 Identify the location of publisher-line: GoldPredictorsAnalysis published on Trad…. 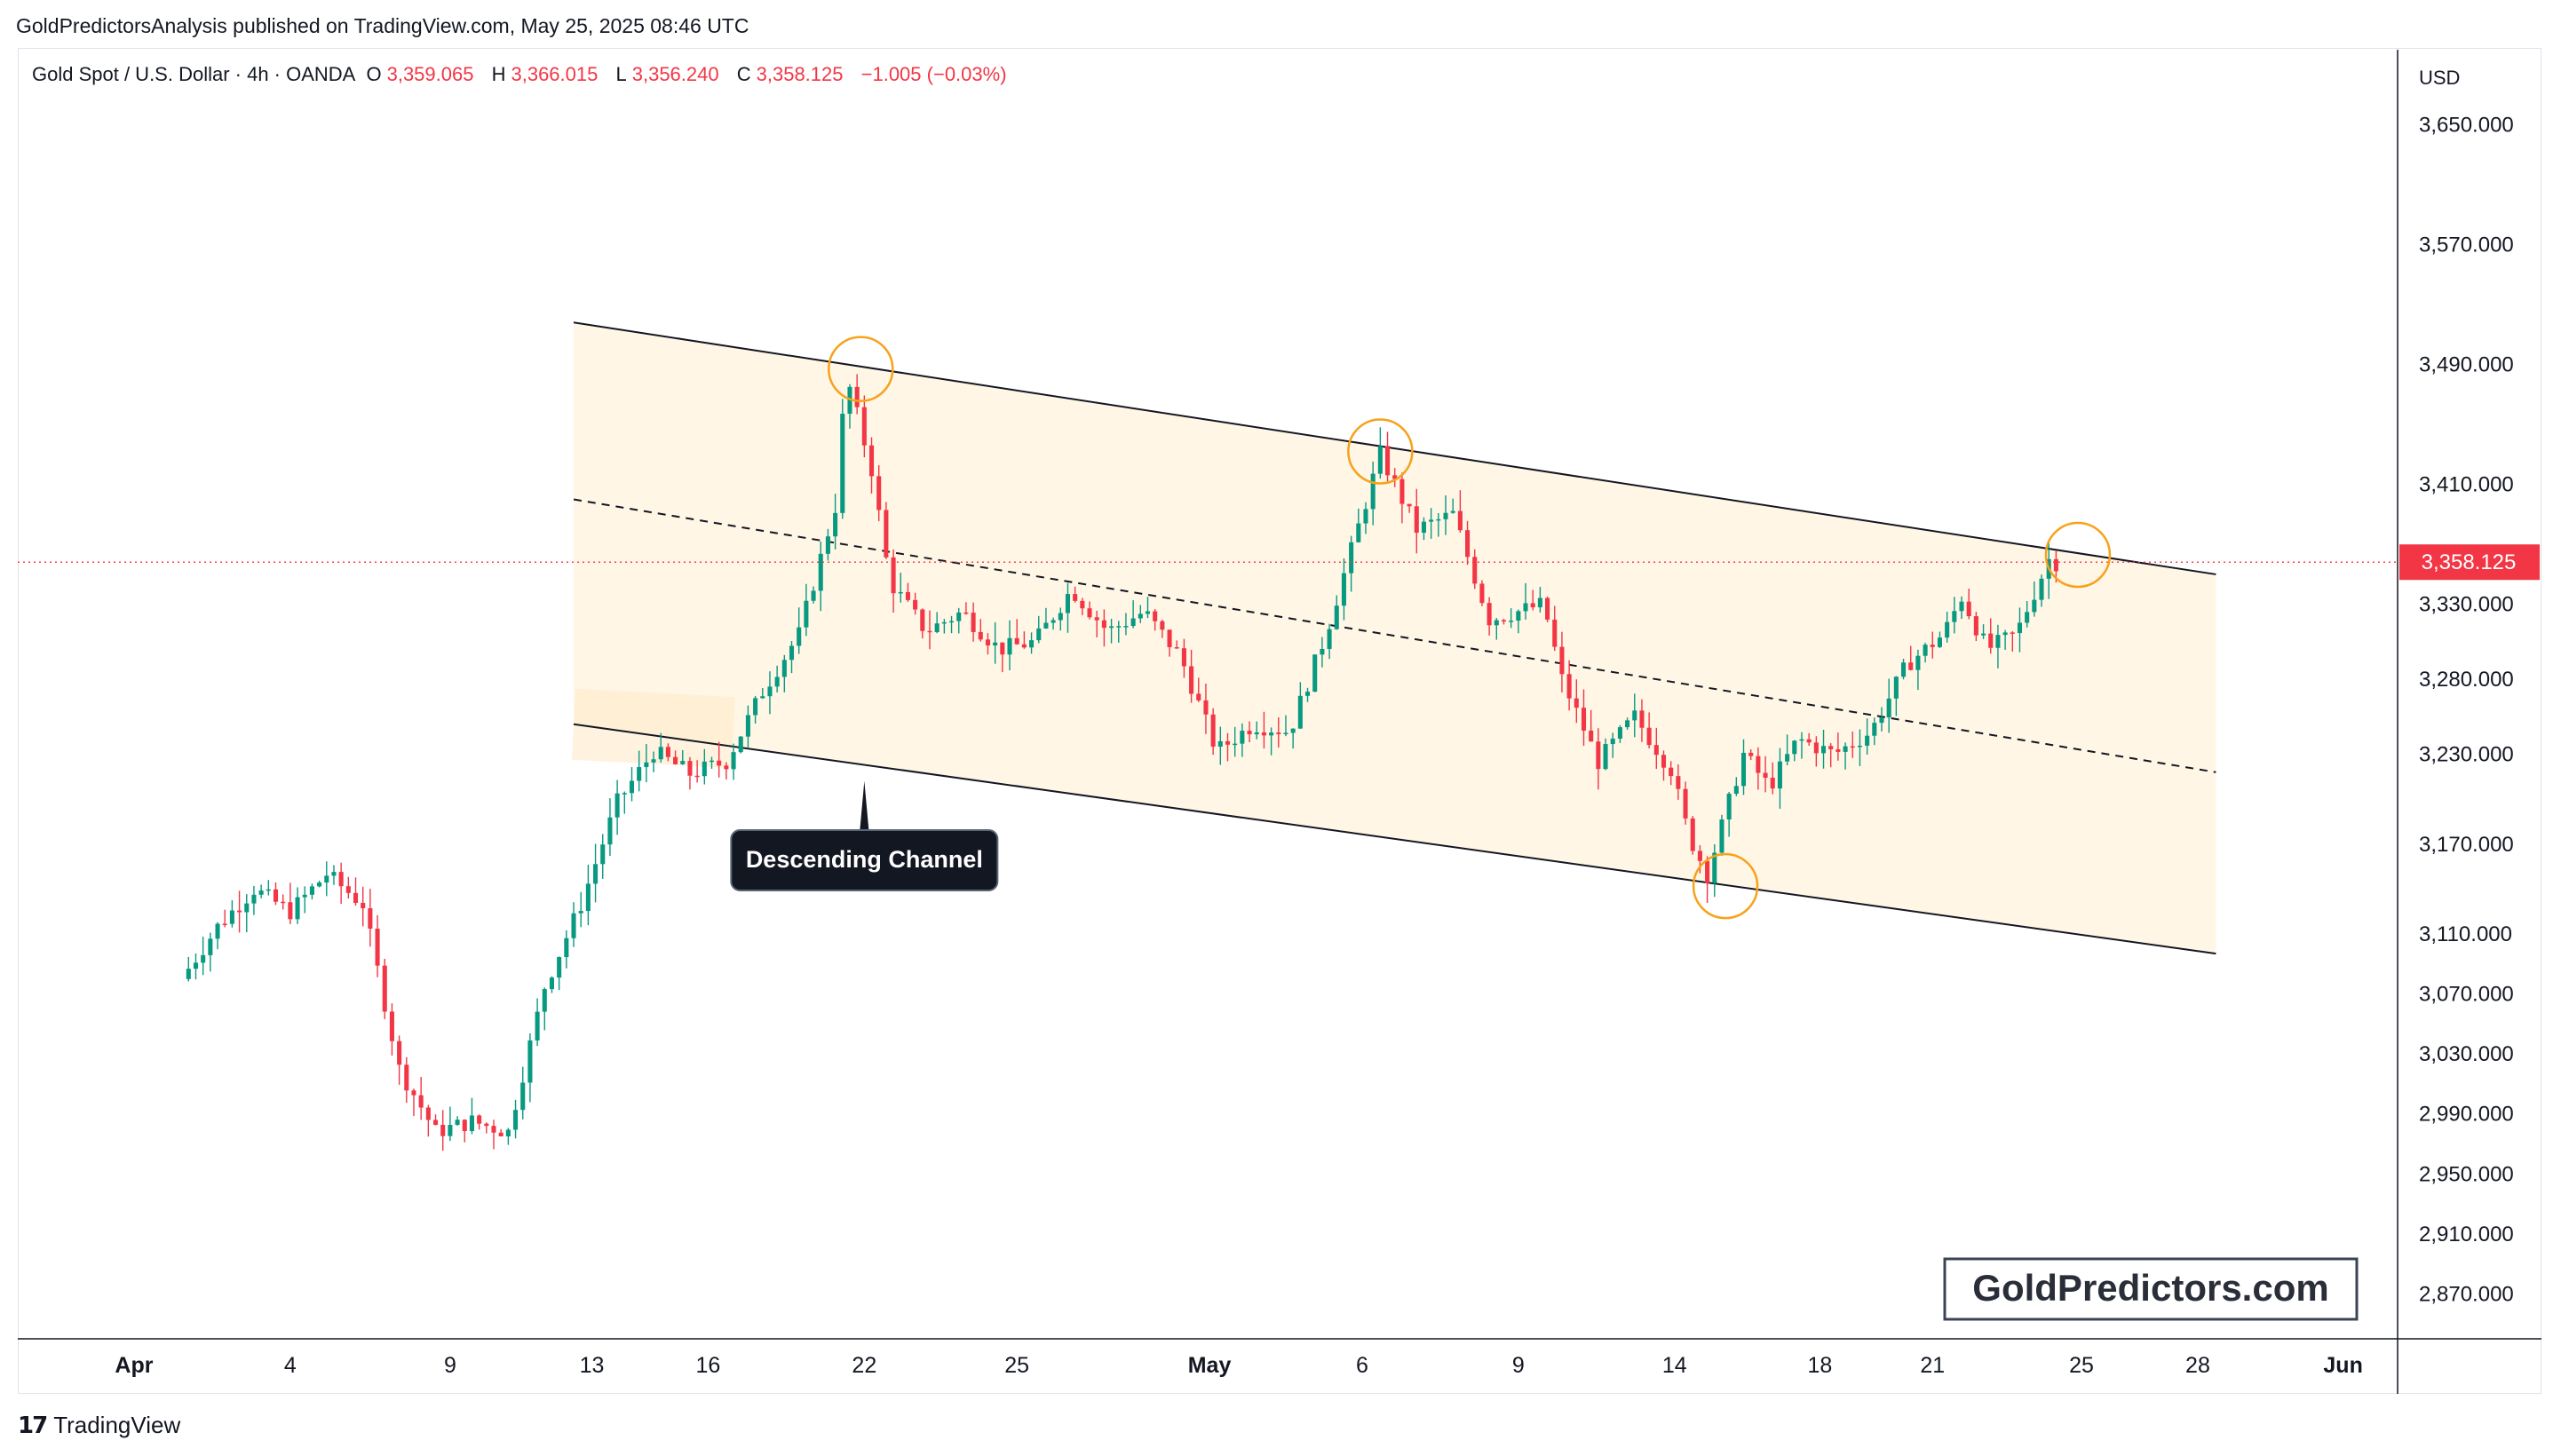
(382, 25).